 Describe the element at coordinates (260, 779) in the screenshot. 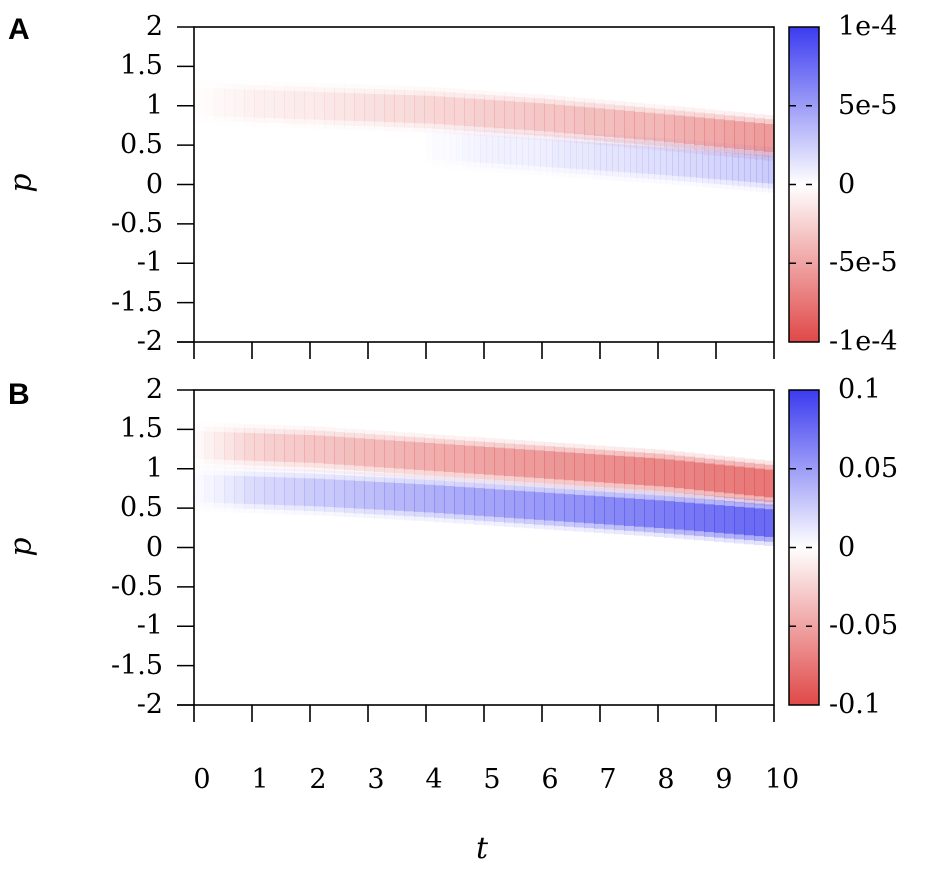

I see `xtick-label: 1` at that location.